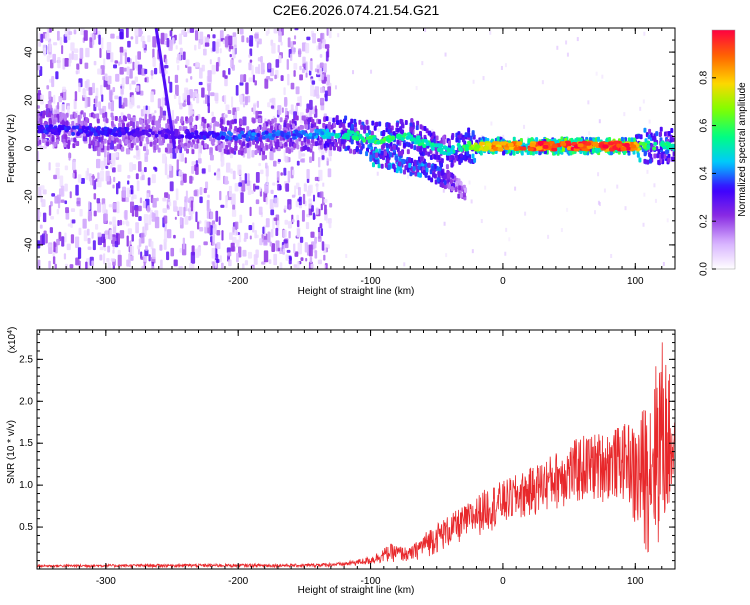 This screenshot has height=605, width=750. What do you see at coordinates (238, 281) in the screenshot?
I see `x-tick-label: -200` at bounding box center [238, 281].